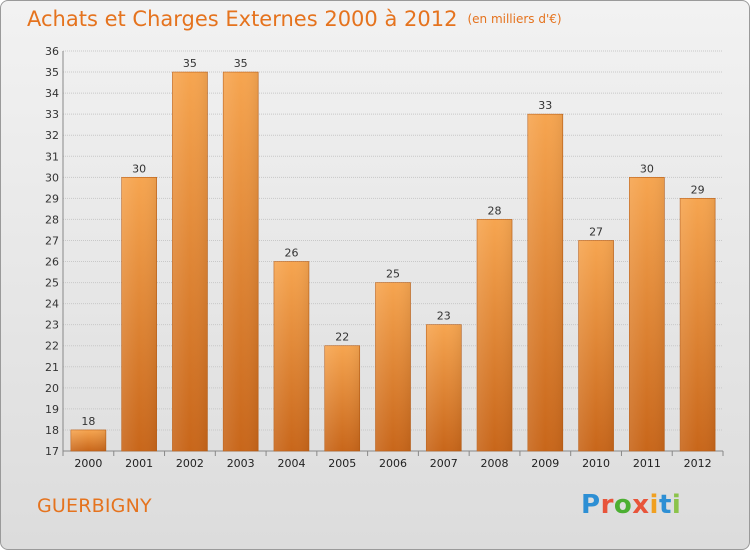 This screenshot has width=750, height=550. I want to click on y-tick-label: 21, so click(52, 367).